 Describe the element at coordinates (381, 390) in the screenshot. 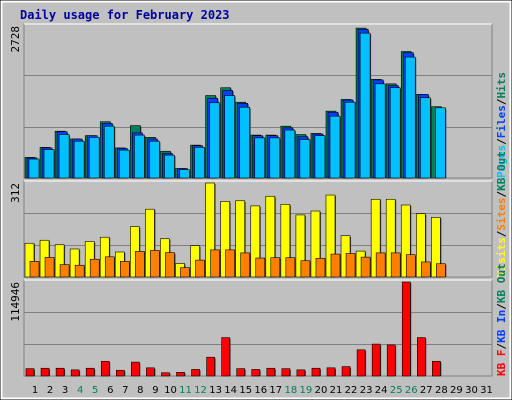

I see `day-label: 24` at that location.